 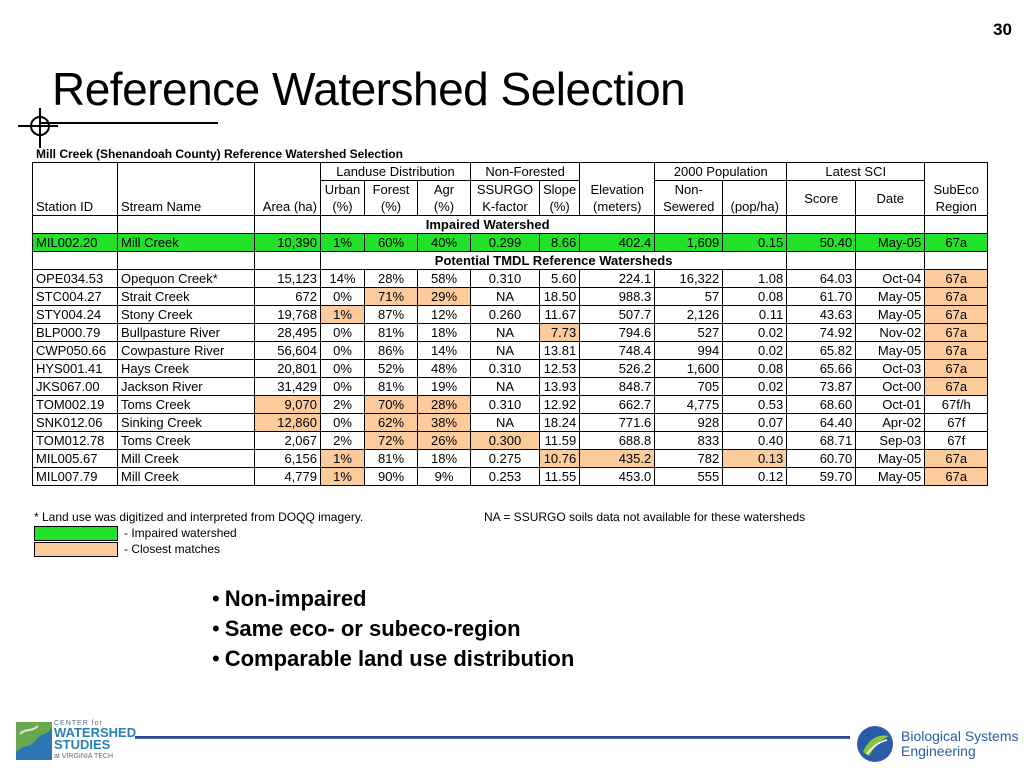 I want to click on cell-elevation: 848.7, so click(x=617, y=386).